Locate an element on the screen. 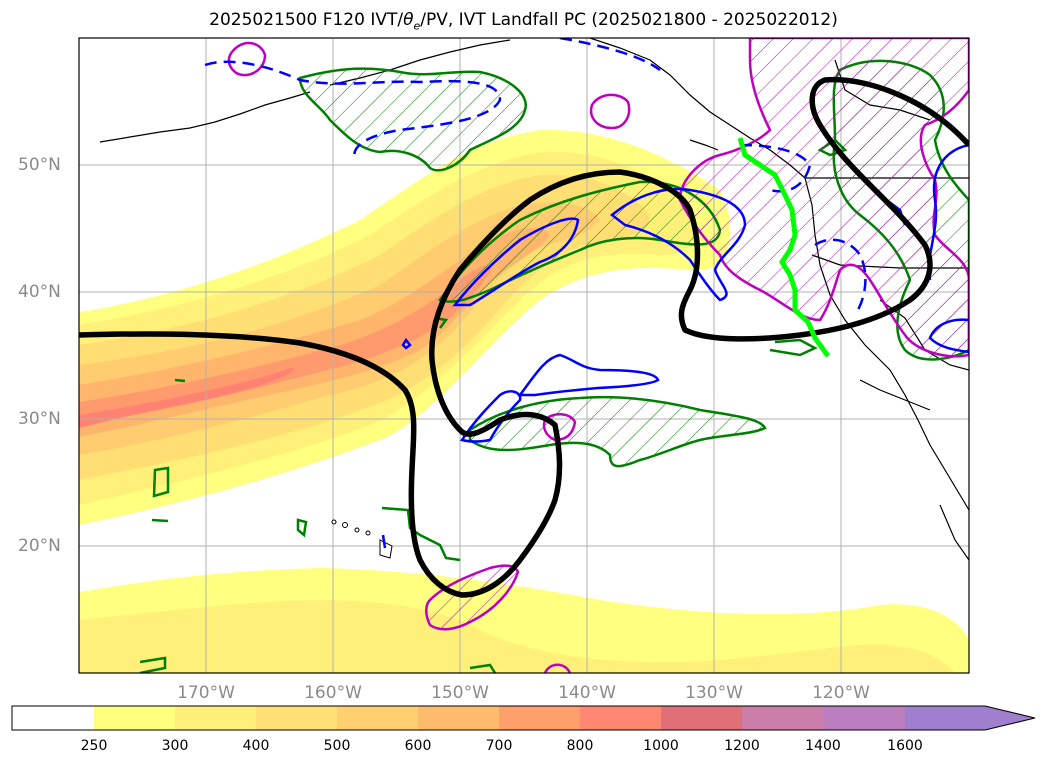  blue-dashed-contour-coast is located at coordinates (775, 168).